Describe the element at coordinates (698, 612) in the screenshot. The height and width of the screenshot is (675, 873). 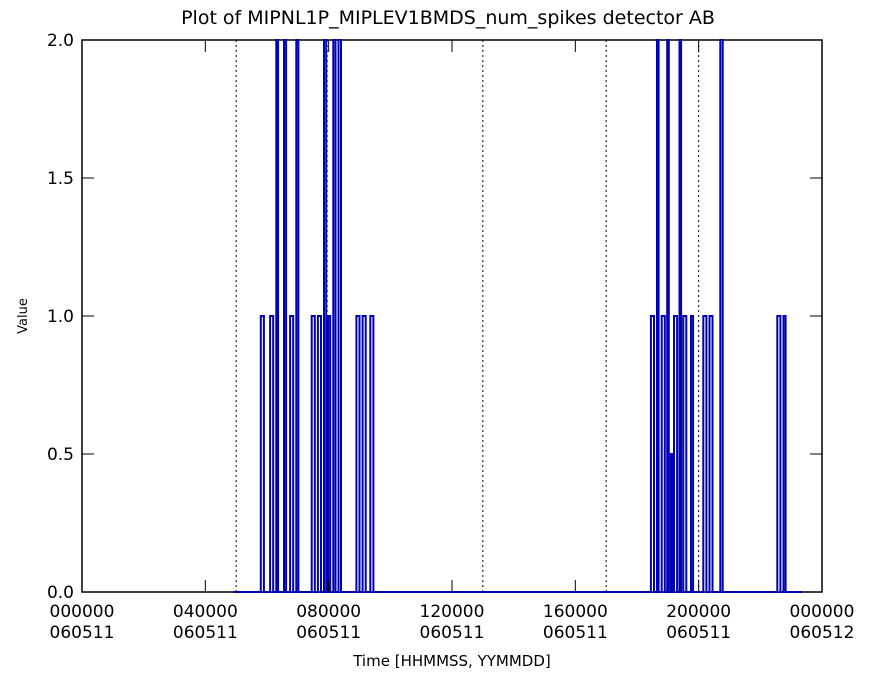
I see `x-tick-label-time-5: 200000` at that location.